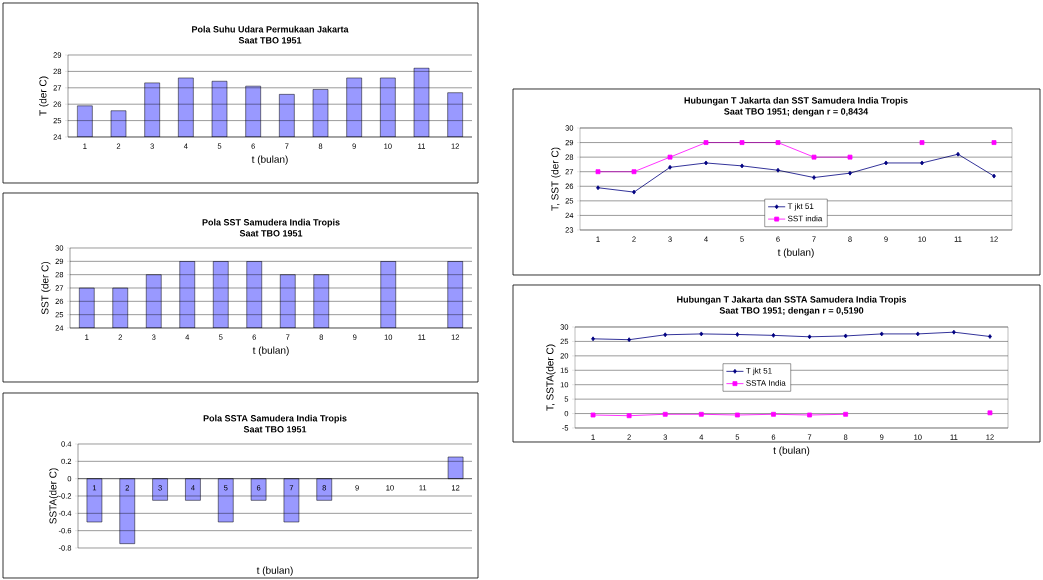 The width and height of the screenshot is (1043, 580). I want to click on y-axis-title: SSTA(der C), so click(54, 496).